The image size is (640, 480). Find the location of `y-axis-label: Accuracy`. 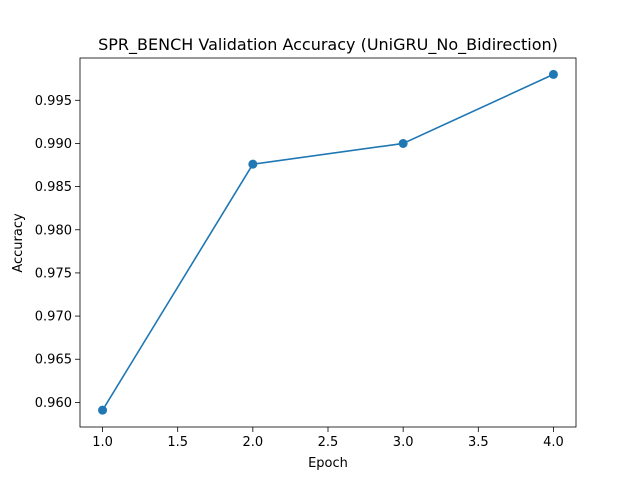

y-axis-label: Accuracy is located at coordinates (18, 243).